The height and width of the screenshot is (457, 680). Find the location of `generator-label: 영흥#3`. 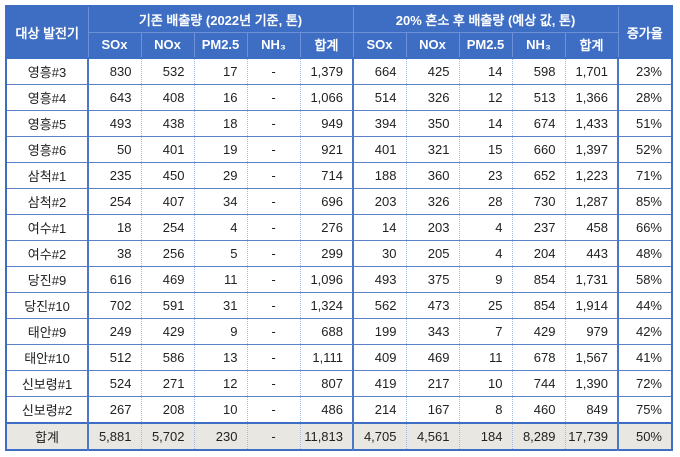

generator-label: 영흥#3 is located at coordinates (47, 71).